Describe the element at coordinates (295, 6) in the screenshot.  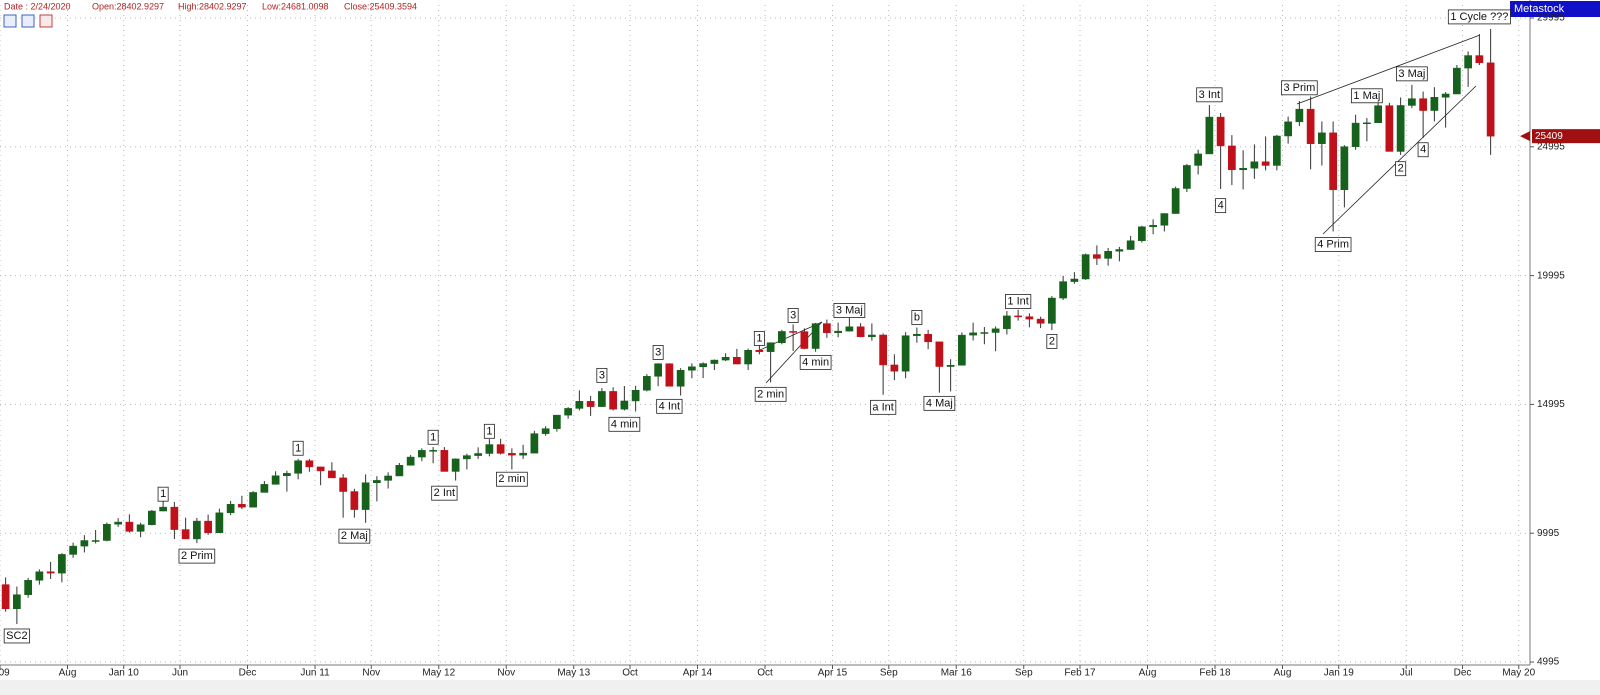
I see `header-low: Low:24681.0098` at that location.